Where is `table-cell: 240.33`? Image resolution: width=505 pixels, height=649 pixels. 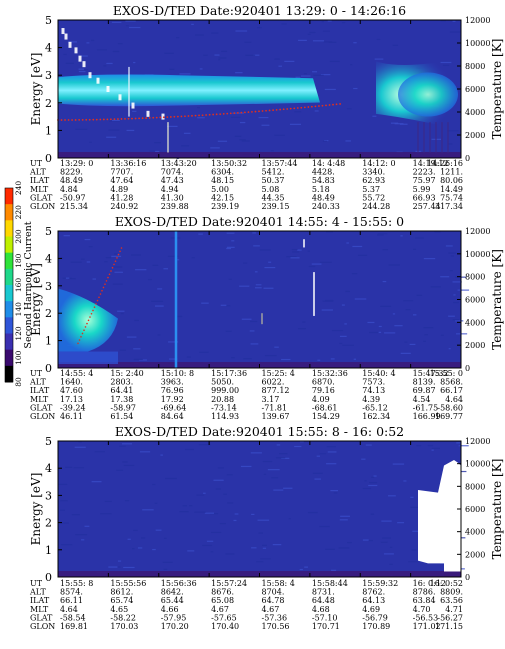 table-cell: 240.33 is located at coordinates (326, 206).